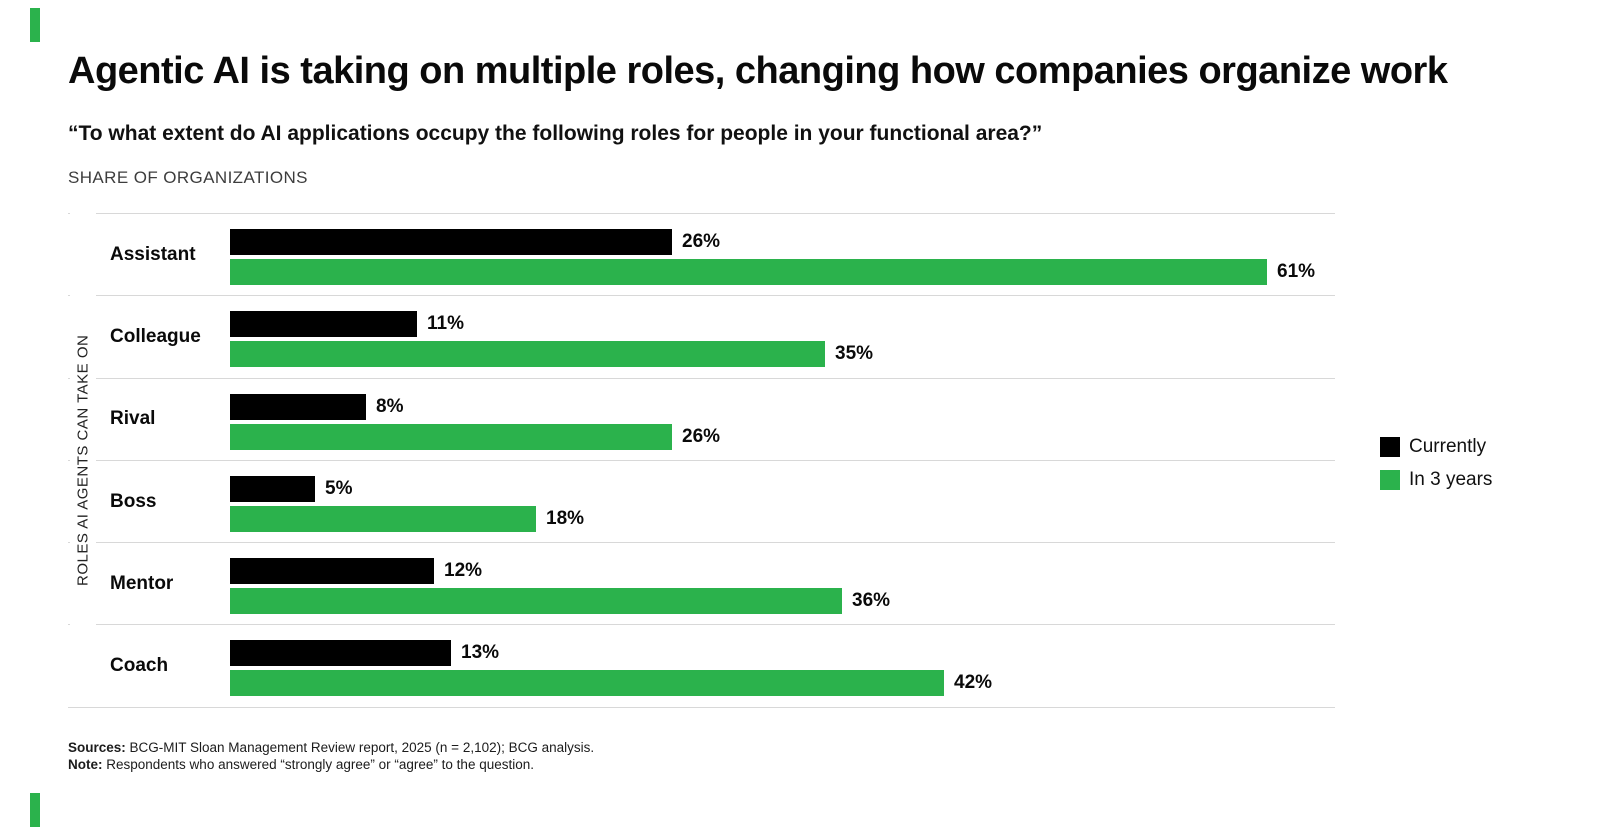 The image size is (1600, 837). Describe the element at coordinates (782, 406) in the screenshot. I see `bar-line: 8%` at that location.